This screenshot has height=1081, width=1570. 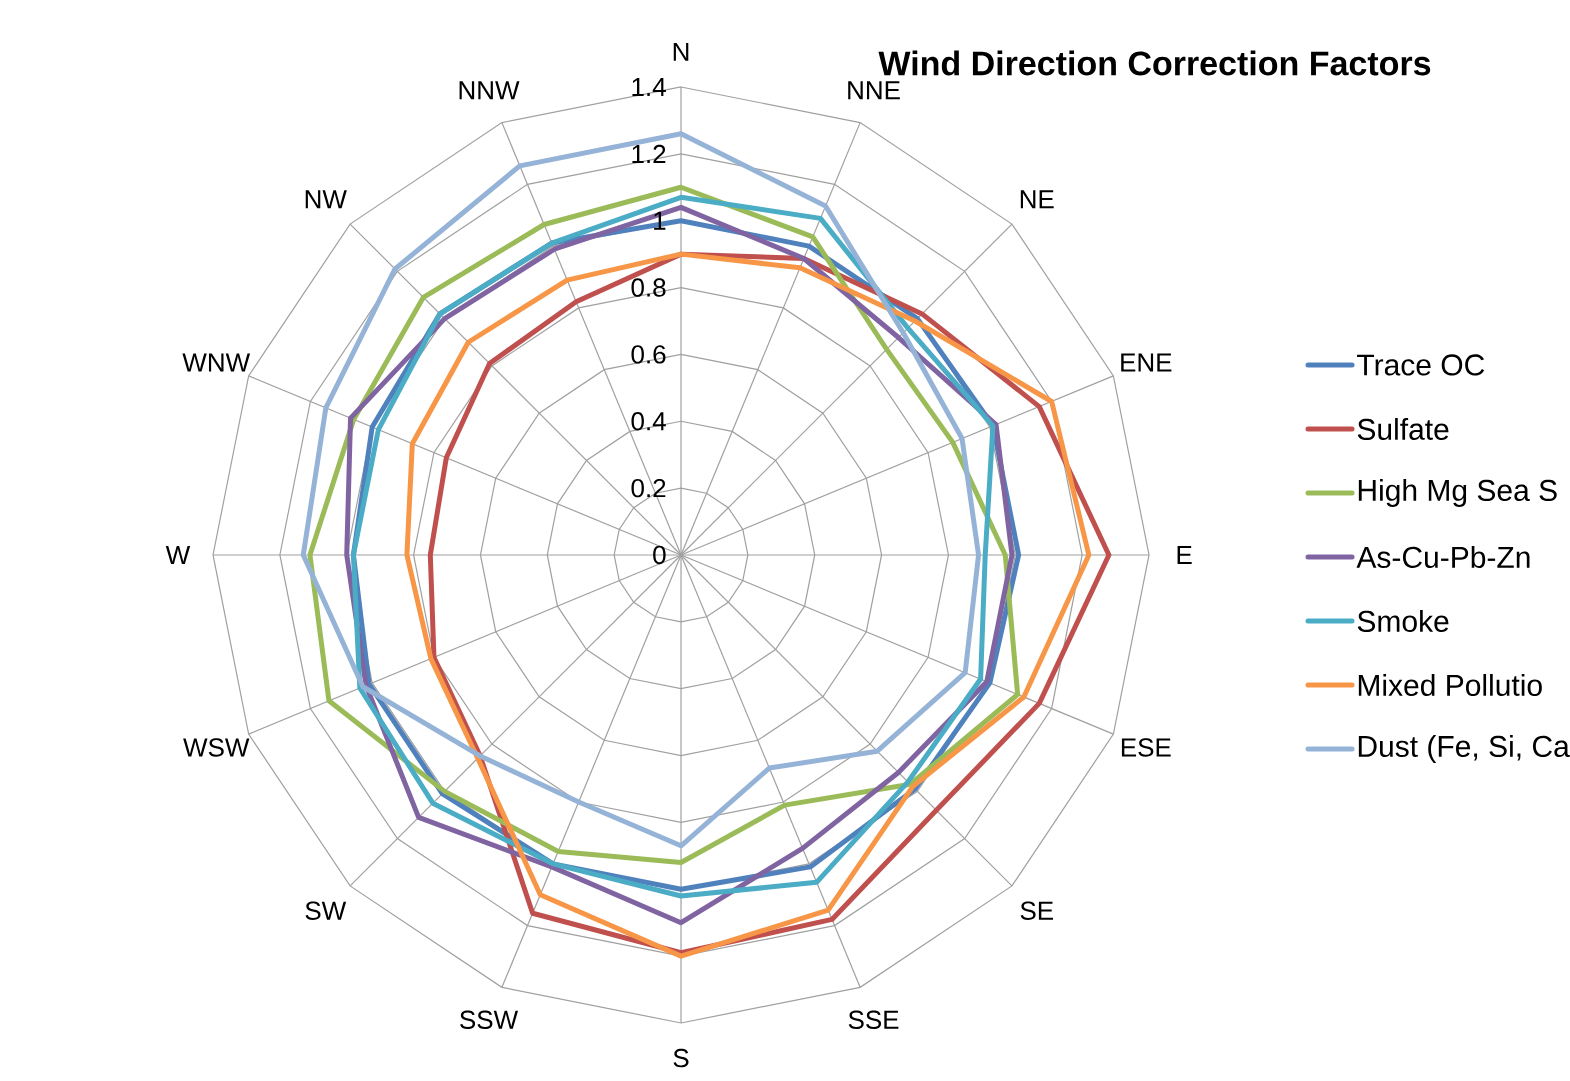 What do you see at coordinates (1421, 365) in the screenshot?
I see `legend-label: Trace OC` at bounding box center [1421, 365].